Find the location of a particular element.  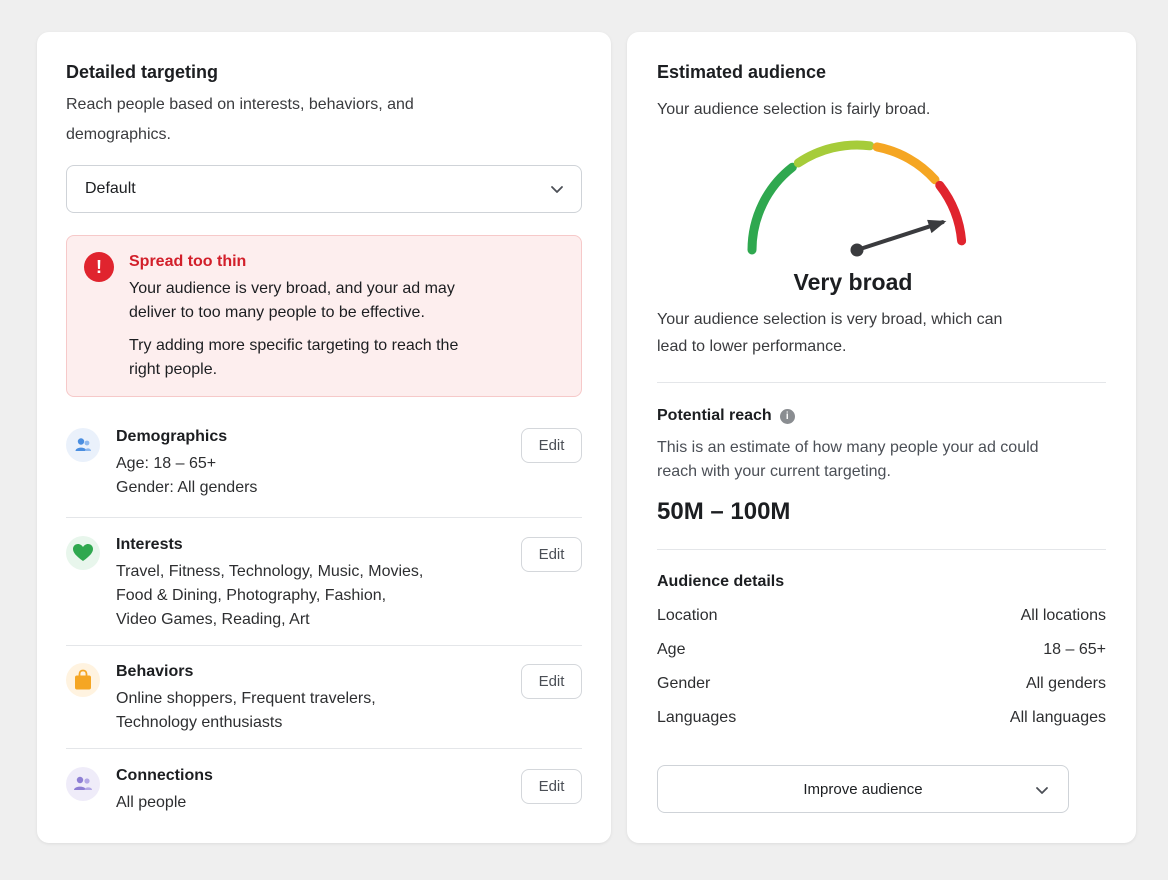

behaviors-title: Behaviors is located at coordinates (155, 671).